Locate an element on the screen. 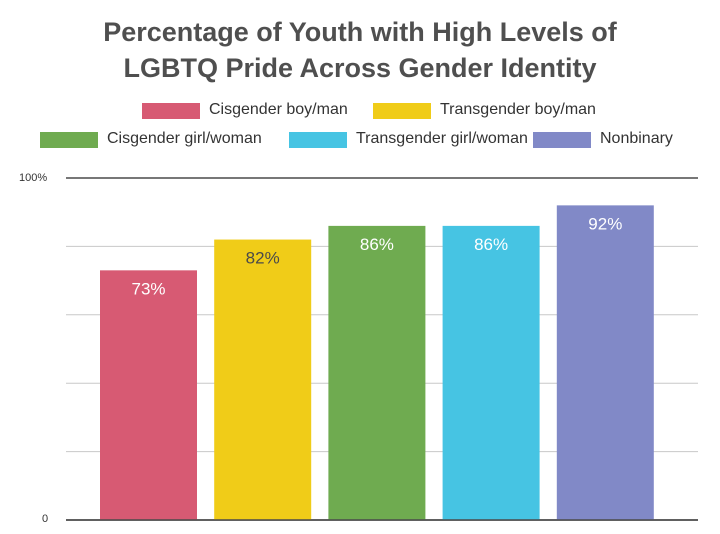  bar-label-3: 86% is located at coordinates (377, 244).